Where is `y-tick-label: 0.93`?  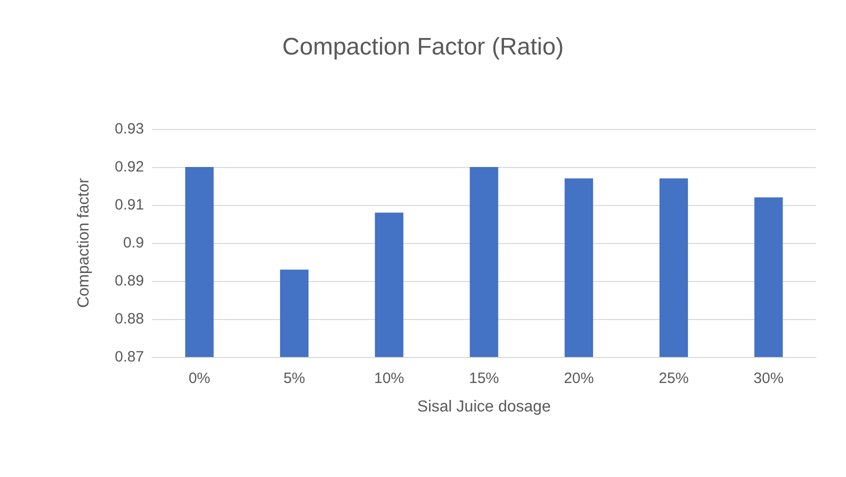
y-tick-label: 0.93 is located at coordinates (129, 129).